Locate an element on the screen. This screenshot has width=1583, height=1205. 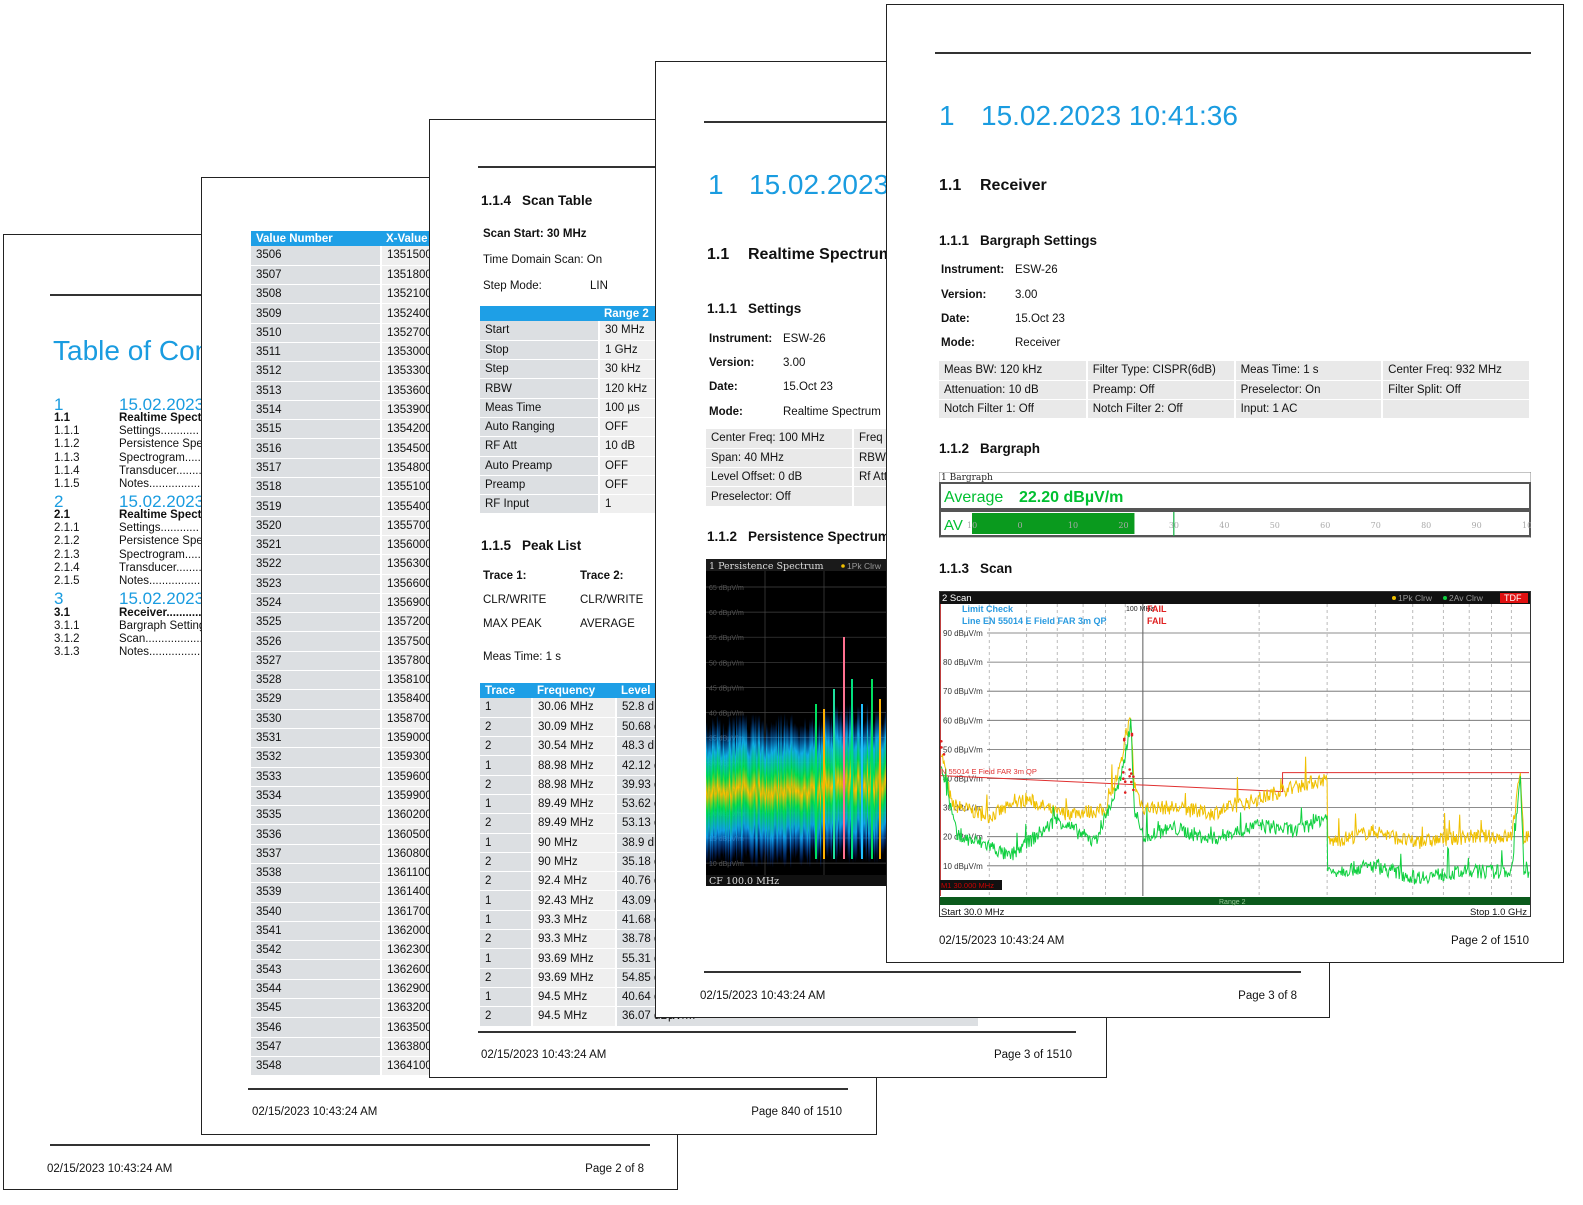
table-cell: 3517 is located at coordinates (316, 468).